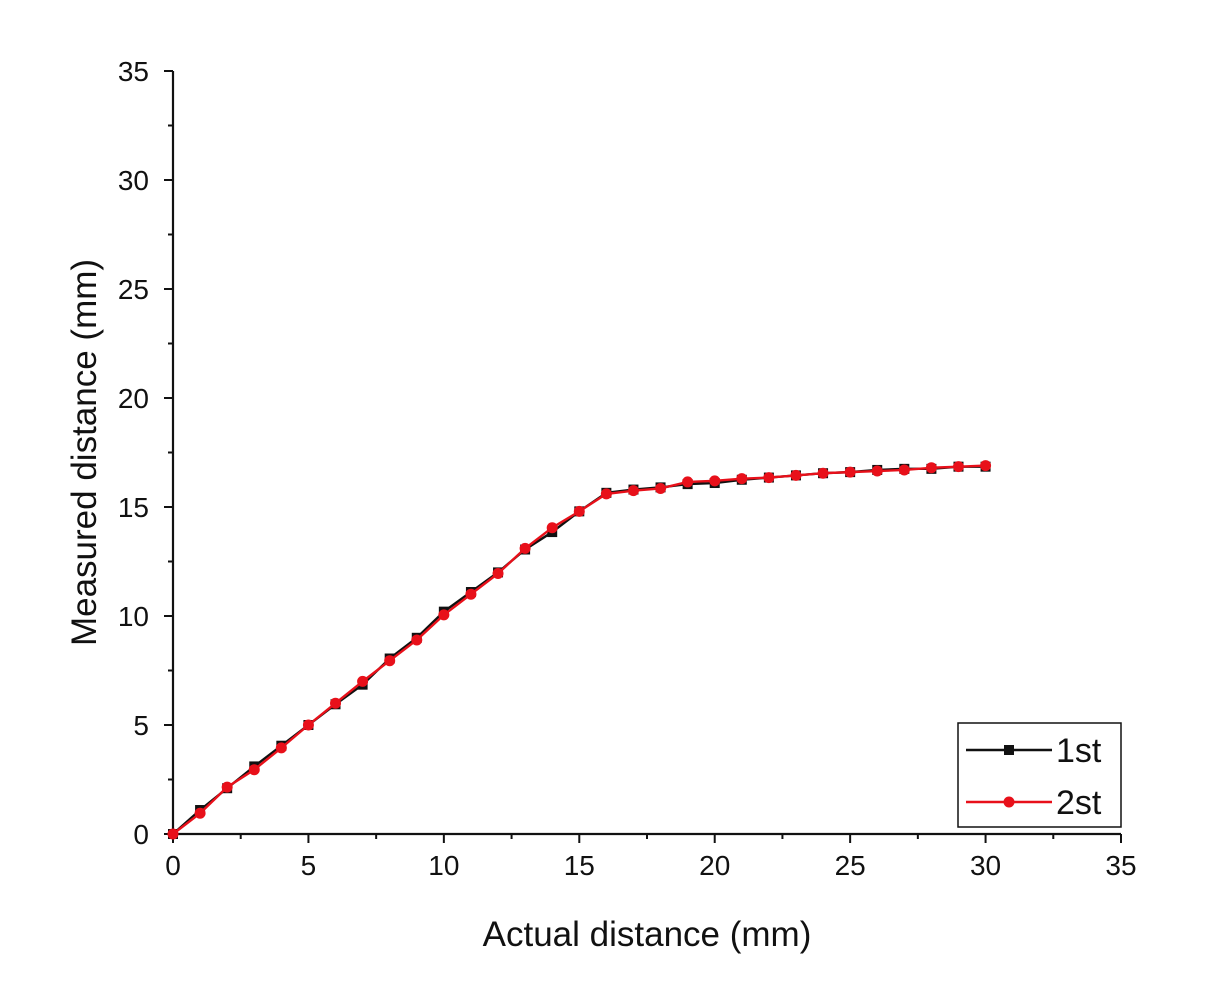  I want to click on y-tick-label: 20, so click(133, 398).